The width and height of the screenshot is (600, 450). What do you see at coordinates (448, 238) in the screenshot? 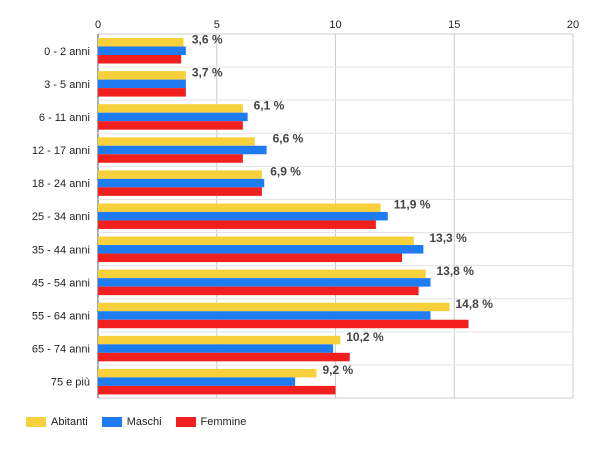
I see `data-label: 13,3 %` at bounding box center [448, 238].